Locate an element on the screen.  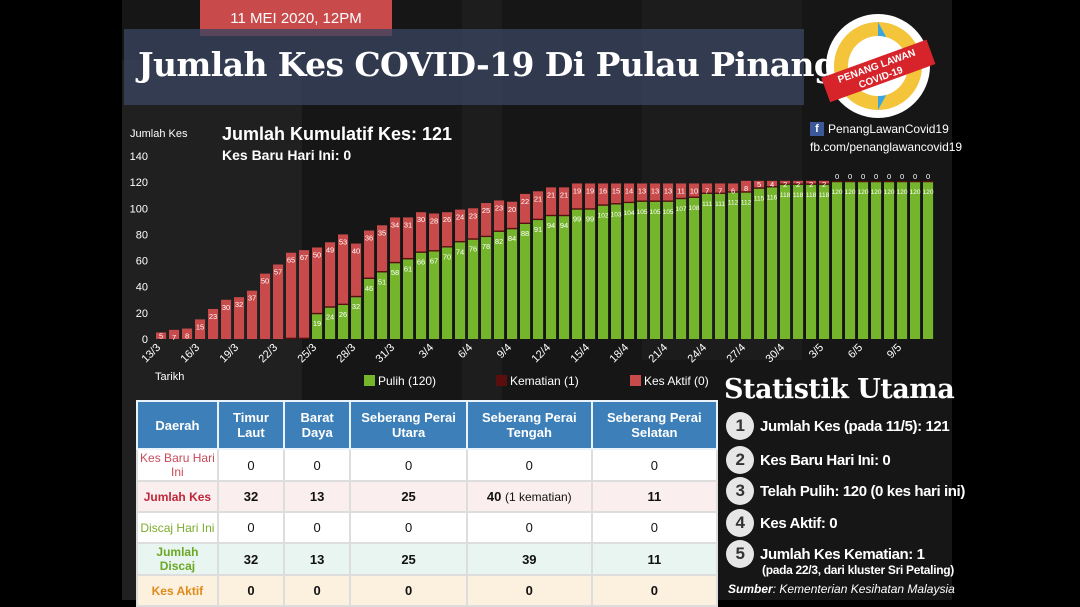
stat-number: 4 is located at coordinates (740, 523).